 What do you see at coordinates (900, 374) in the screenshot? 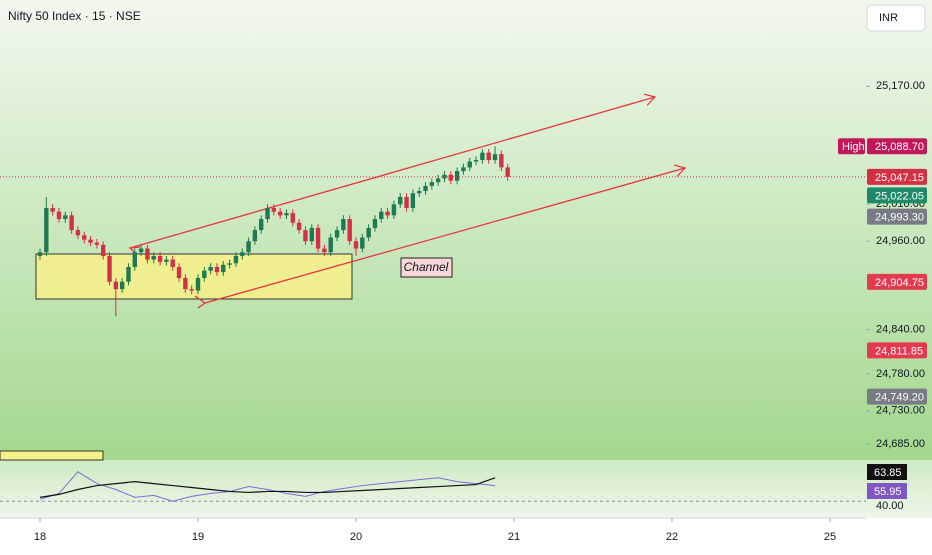
I see `y-tick-label: 24,780.00` at bounding box center [900, 374].